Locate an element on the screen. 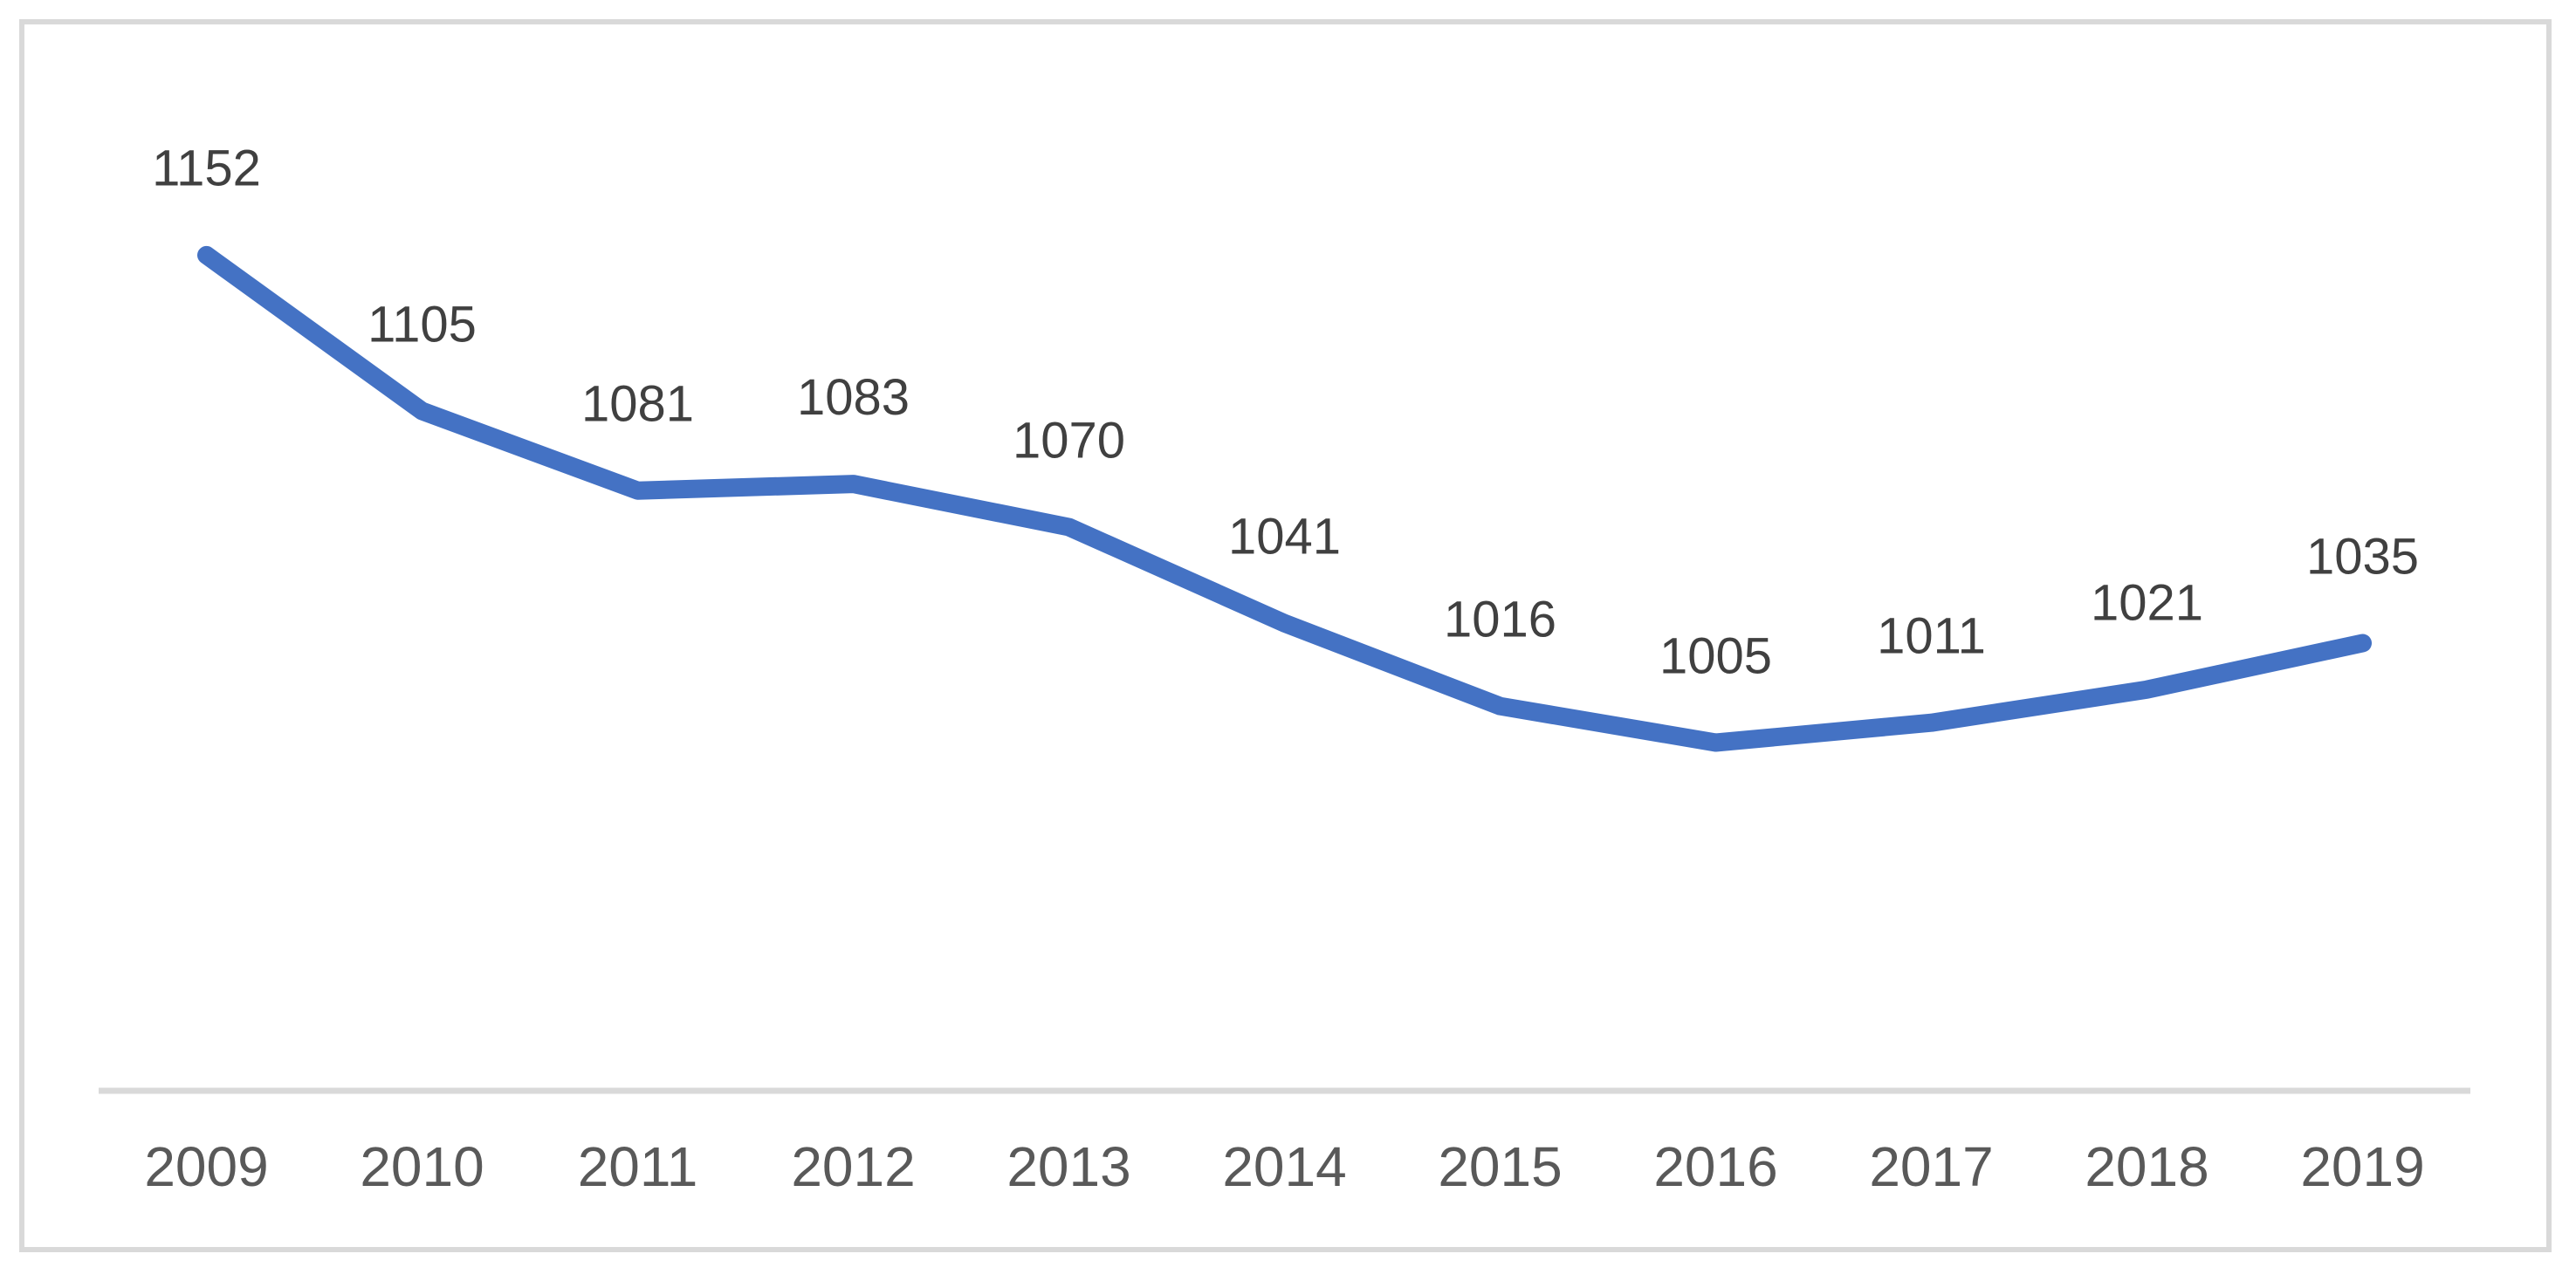 The width and height of the screenshot is (2576, 1288). x-tick-label: 2009 is located at coordinates (206, 1167).